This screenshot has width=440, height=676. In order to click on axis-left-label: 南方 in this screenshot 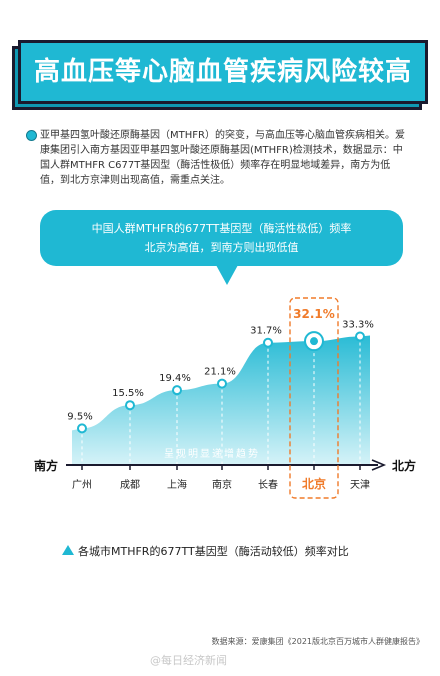, I will do `click(46, 465)`.